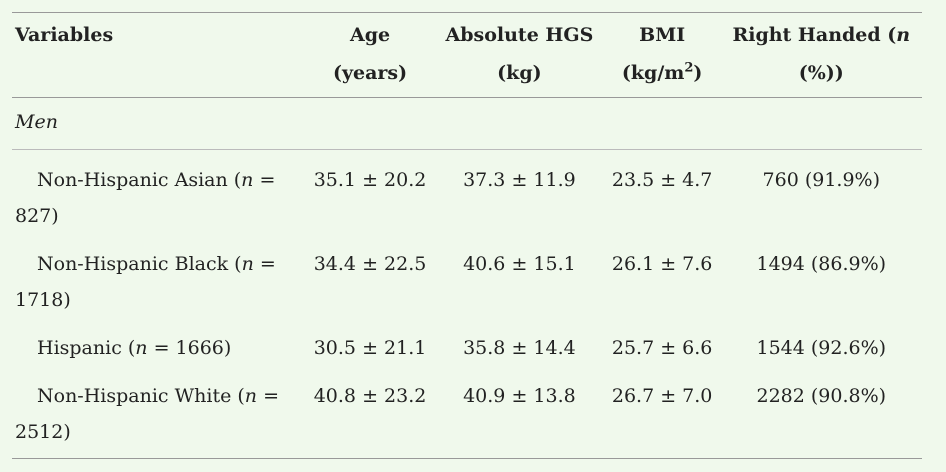 The height and width of the screenshot is (472, 946). I want to click on cell: 1544 (92.6%), so click(821, 348).